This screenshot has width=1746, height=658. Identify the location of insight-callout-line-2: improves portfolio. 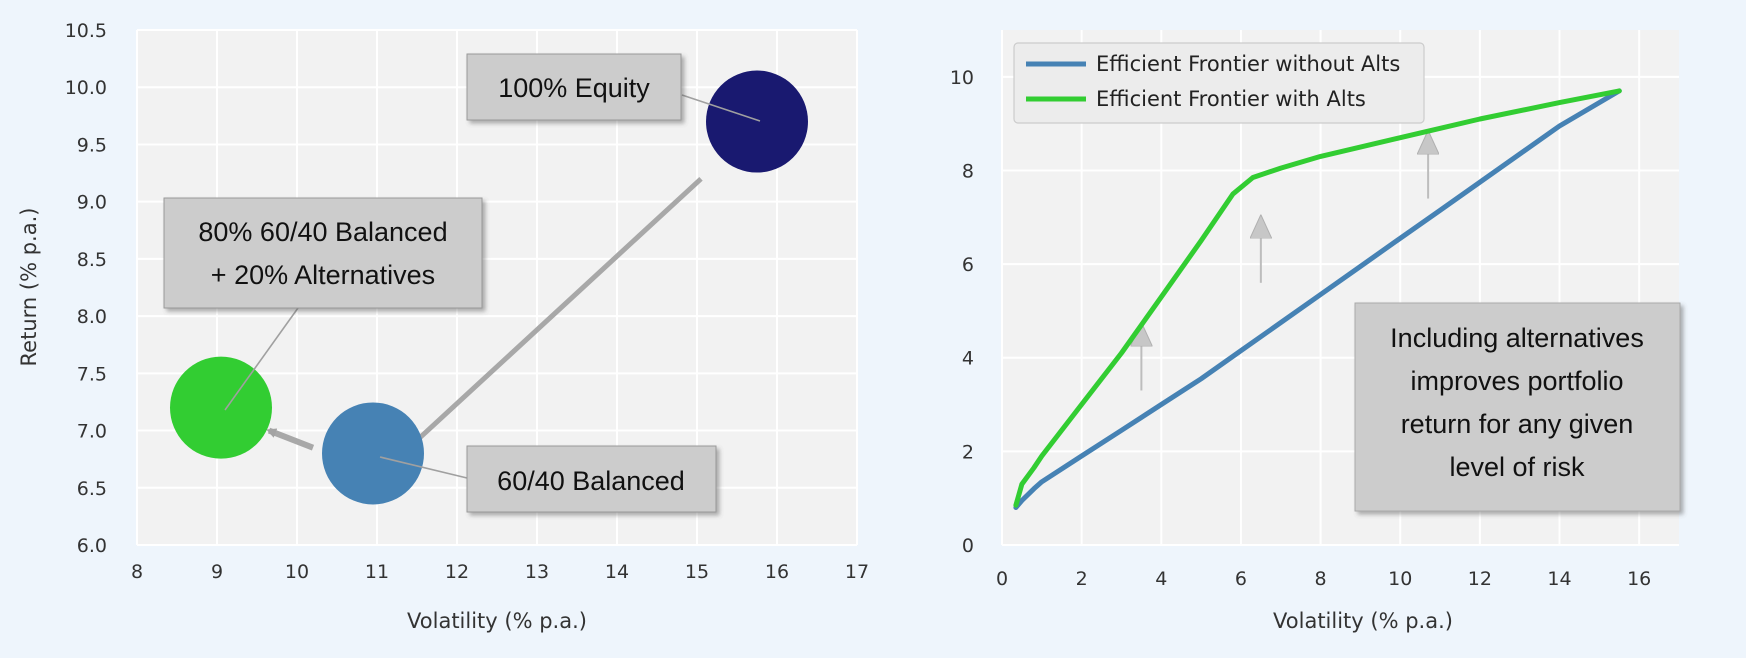
(1516, 381).